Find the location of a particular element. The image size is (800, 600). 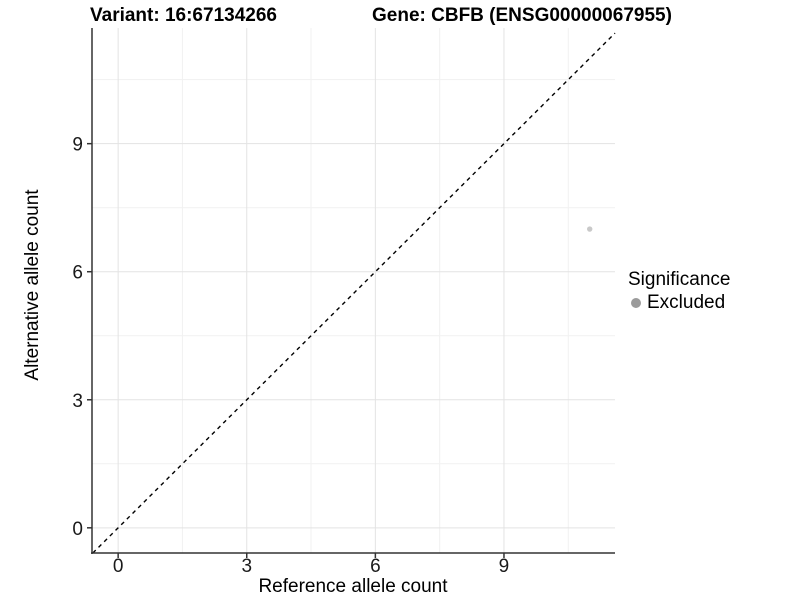

x-tick-label: 3 is located at coordinates (246, 566).